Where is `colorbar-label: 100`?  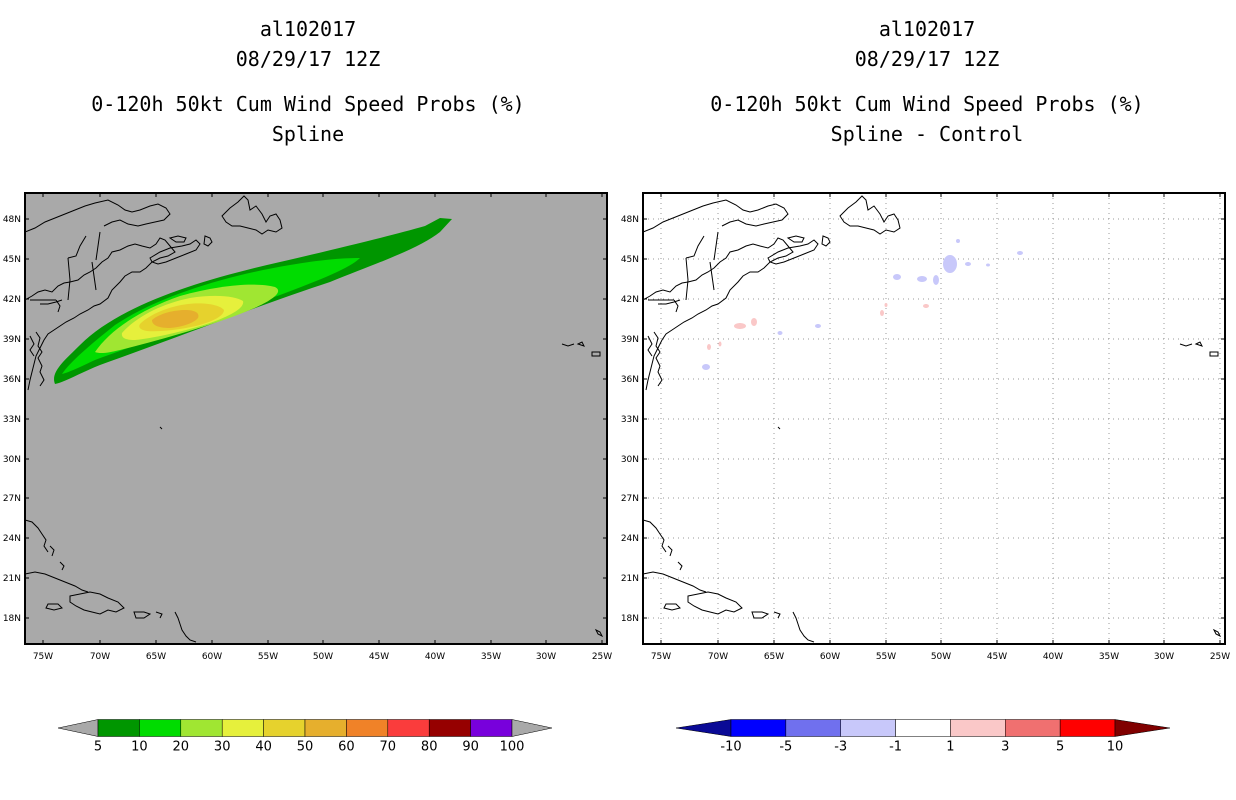 colorbar-label: 100 is located at coordinates (512, 747).